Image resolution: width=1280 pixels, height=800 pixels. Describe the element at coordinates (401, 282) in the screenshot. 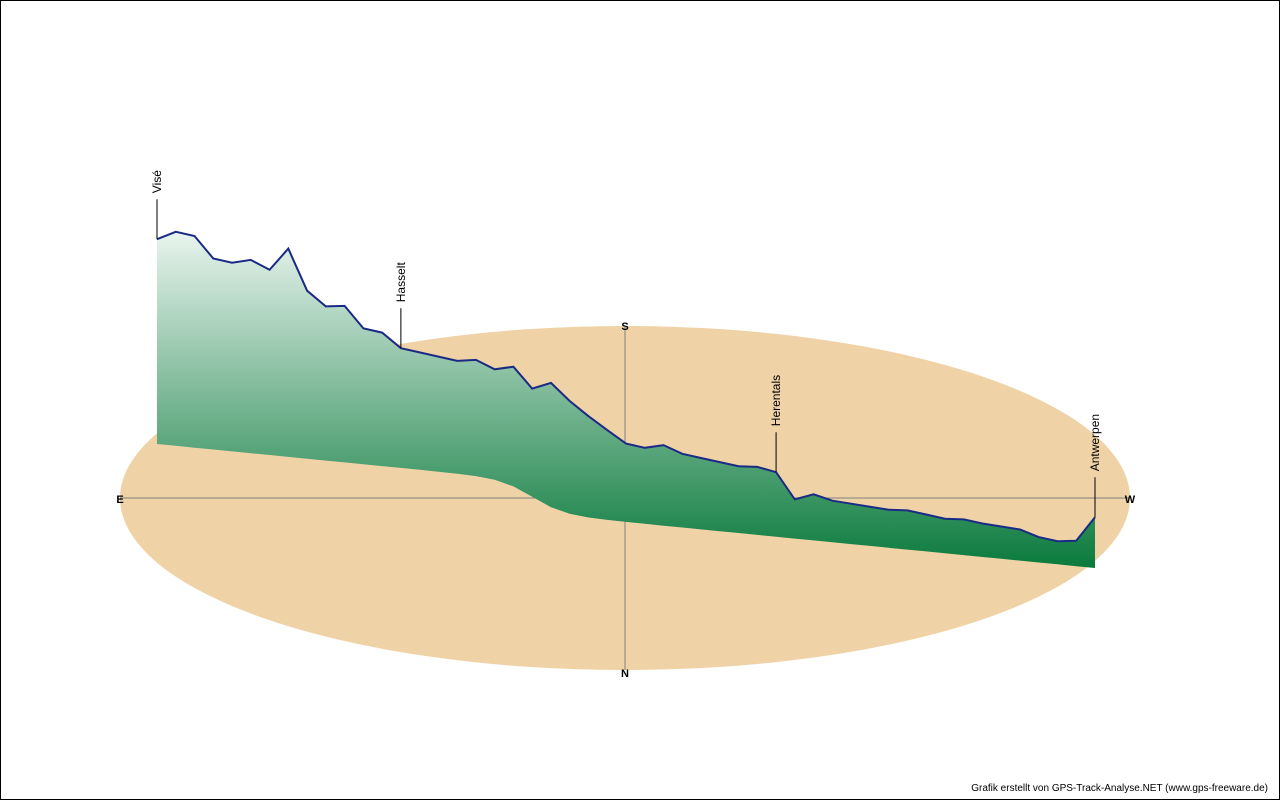

I see `place-label: Hasselt` at that location.